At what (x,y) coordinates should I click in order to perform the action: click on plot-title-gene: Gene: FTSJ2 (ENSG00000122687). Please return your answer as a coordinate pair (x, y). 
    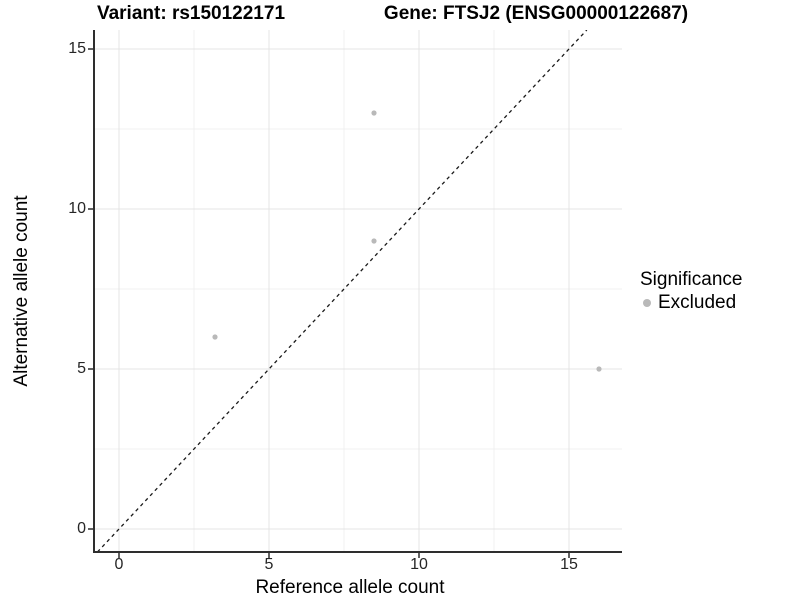
    Looking at the image, I should click on (536, 13).